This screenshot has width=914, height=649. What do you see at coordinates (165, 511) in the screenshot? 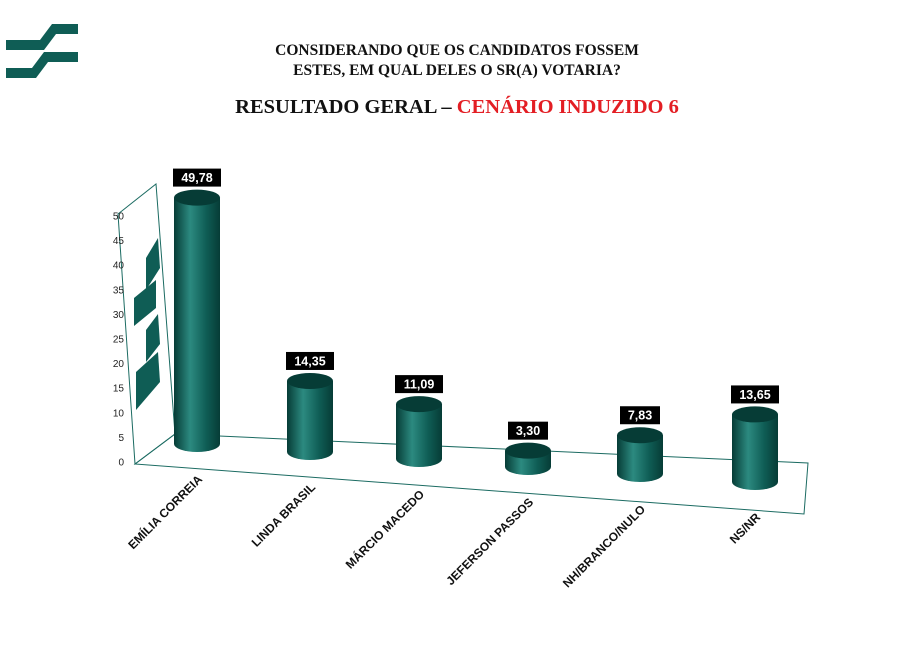
I see `x-tick-label: EMÍLIA CORREIA` at bounding box center [165, 511].